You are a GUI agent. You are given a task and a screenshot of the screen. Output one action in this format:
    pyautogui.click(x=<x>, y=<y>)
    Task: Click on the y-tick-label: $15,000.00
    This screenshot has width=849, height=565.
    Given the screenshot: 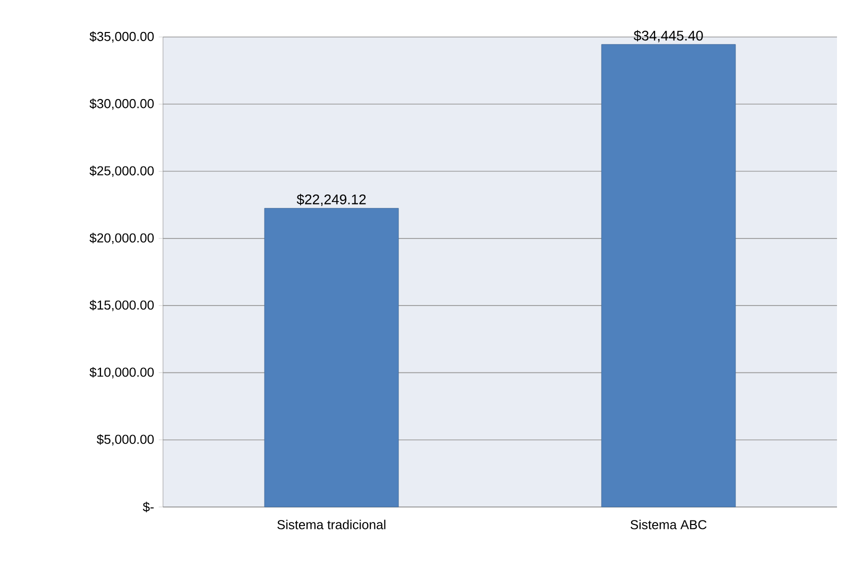 What is the action you would take?
    pyautogui.click(x=122, y=306)
    